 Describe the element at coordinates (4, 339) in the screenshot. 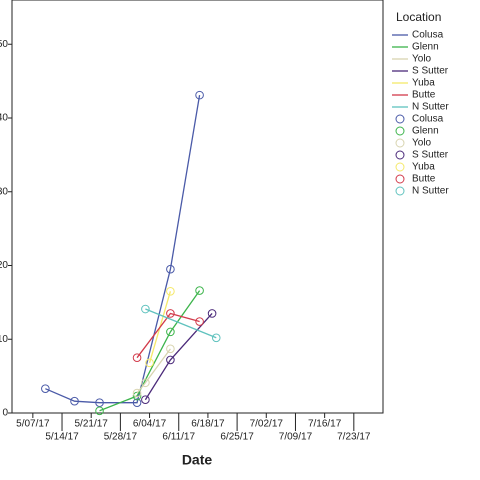

I see `y-tick-label: 10` at that location.